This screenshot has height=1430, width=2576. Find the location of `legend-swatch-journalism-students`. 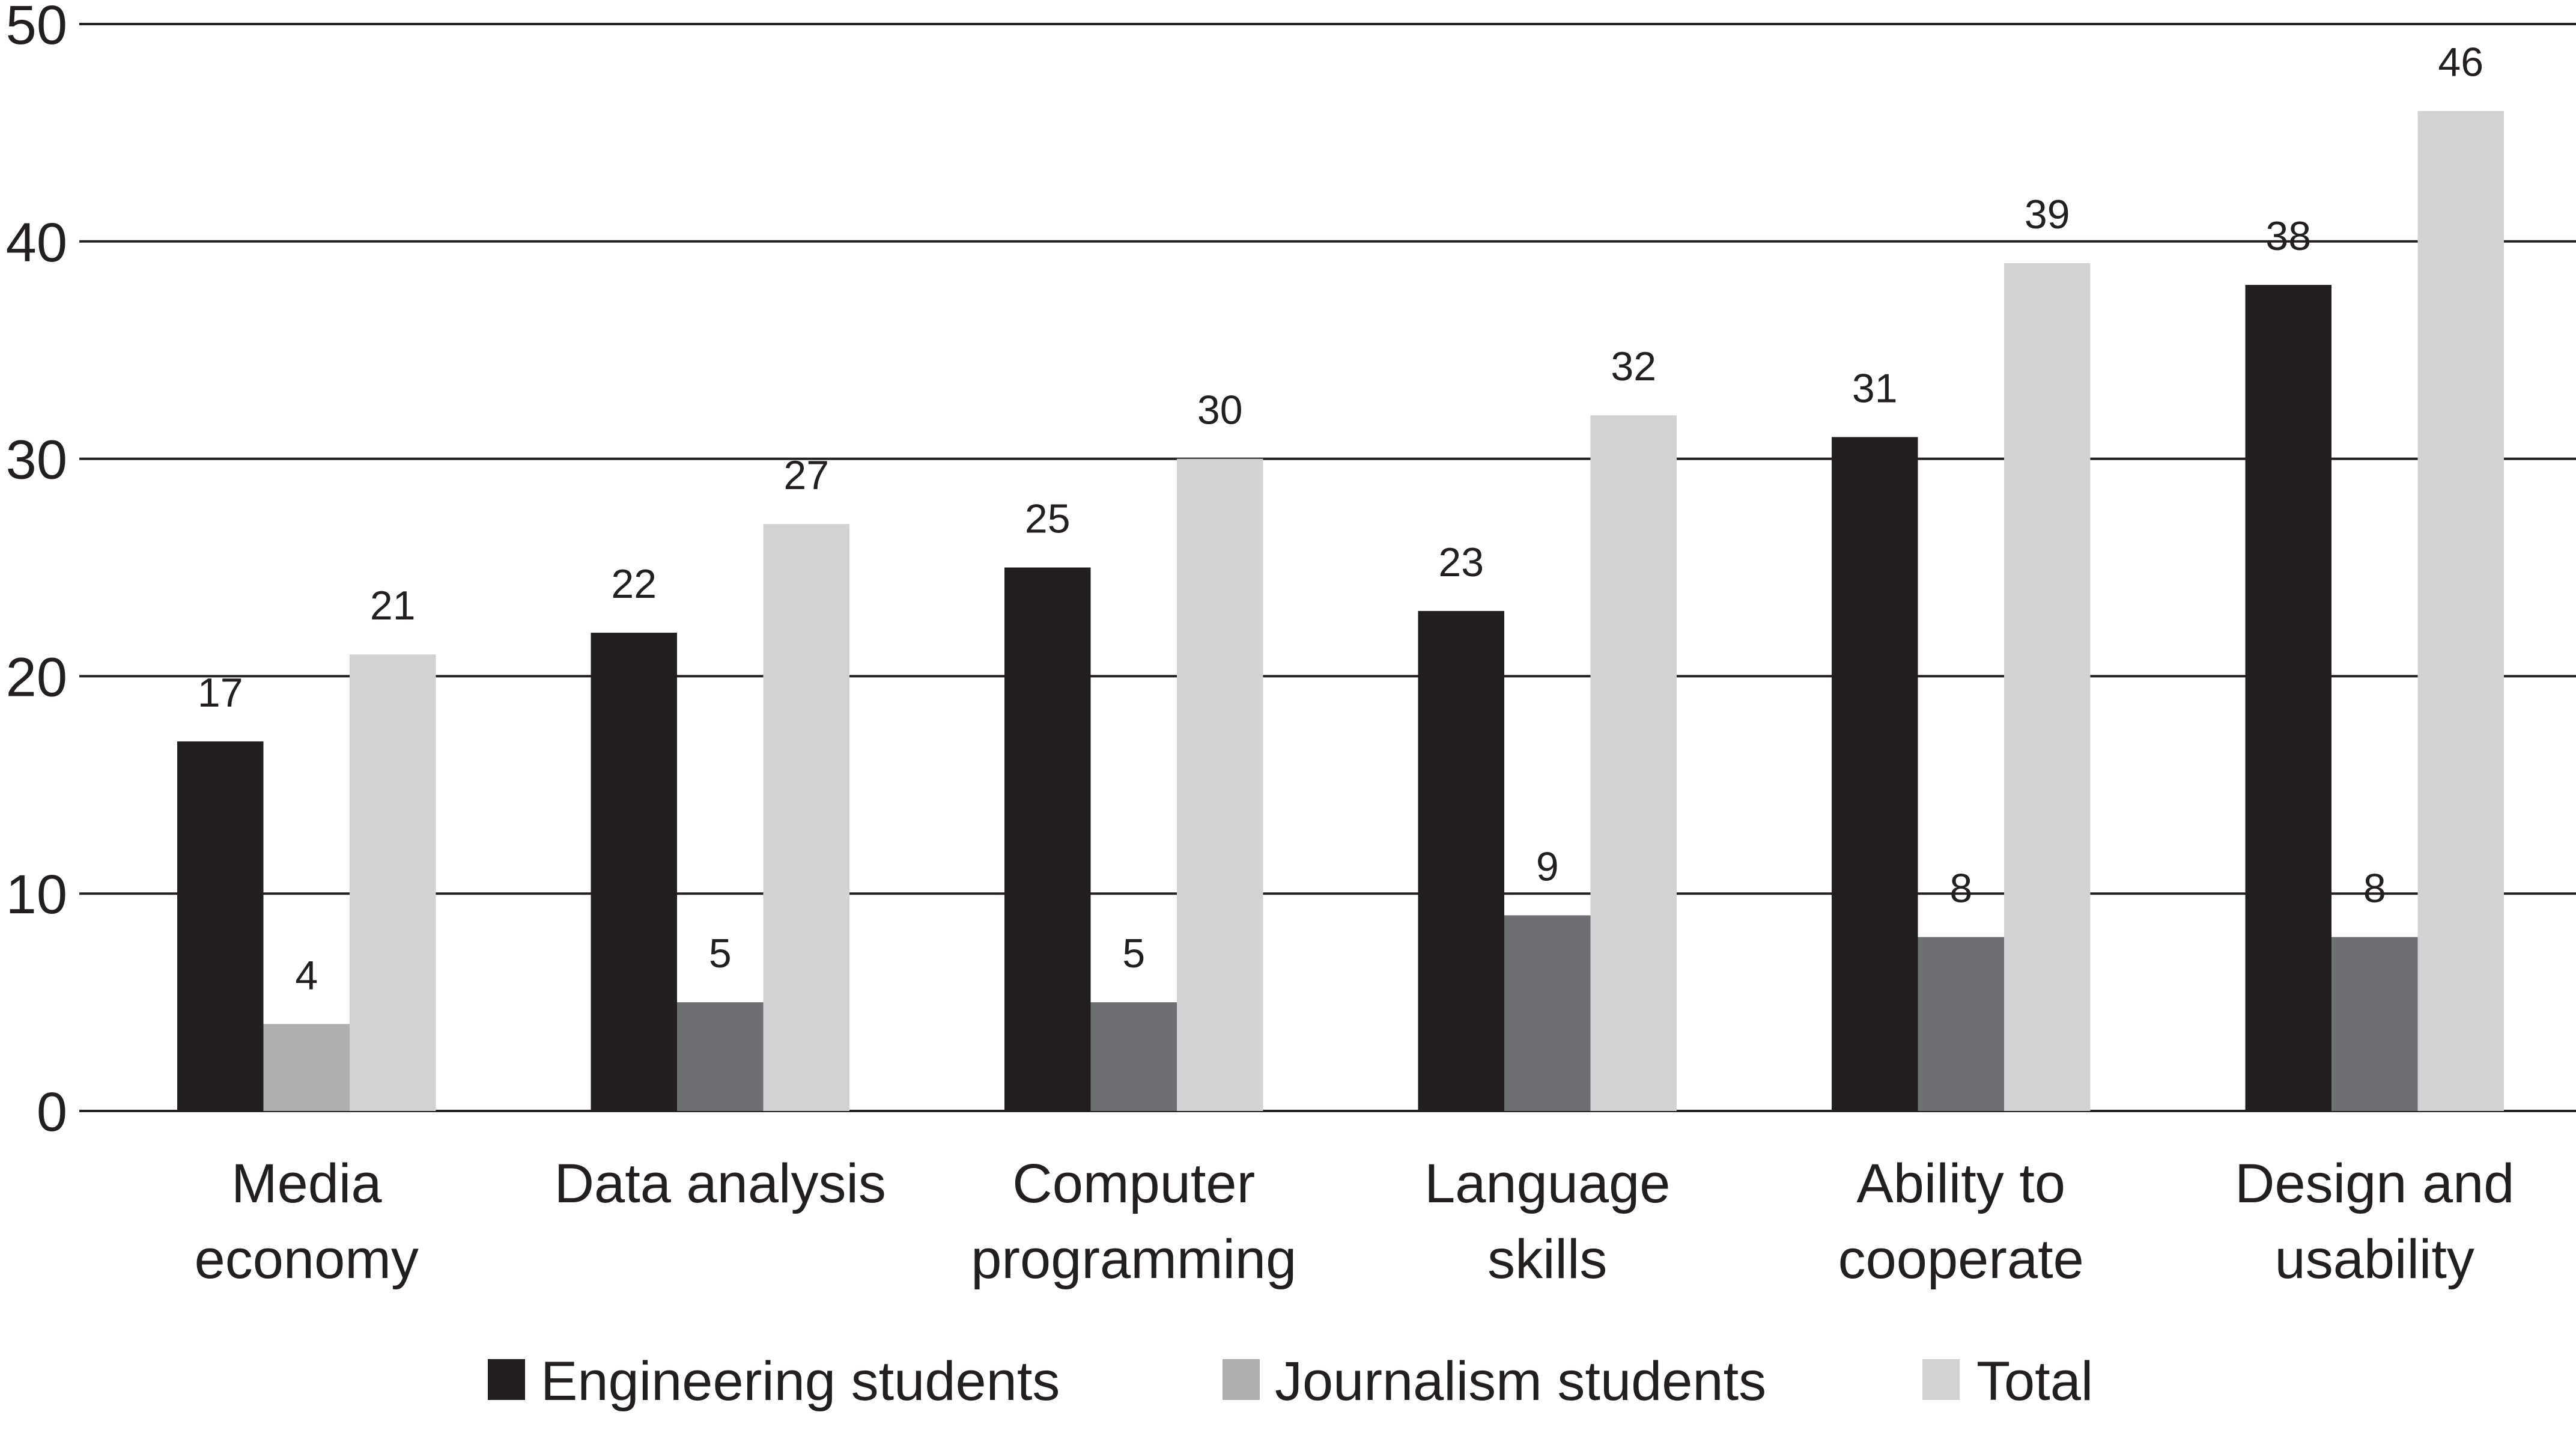

legend-swatch-journalism-students is located at coordinates (1242, 1379).